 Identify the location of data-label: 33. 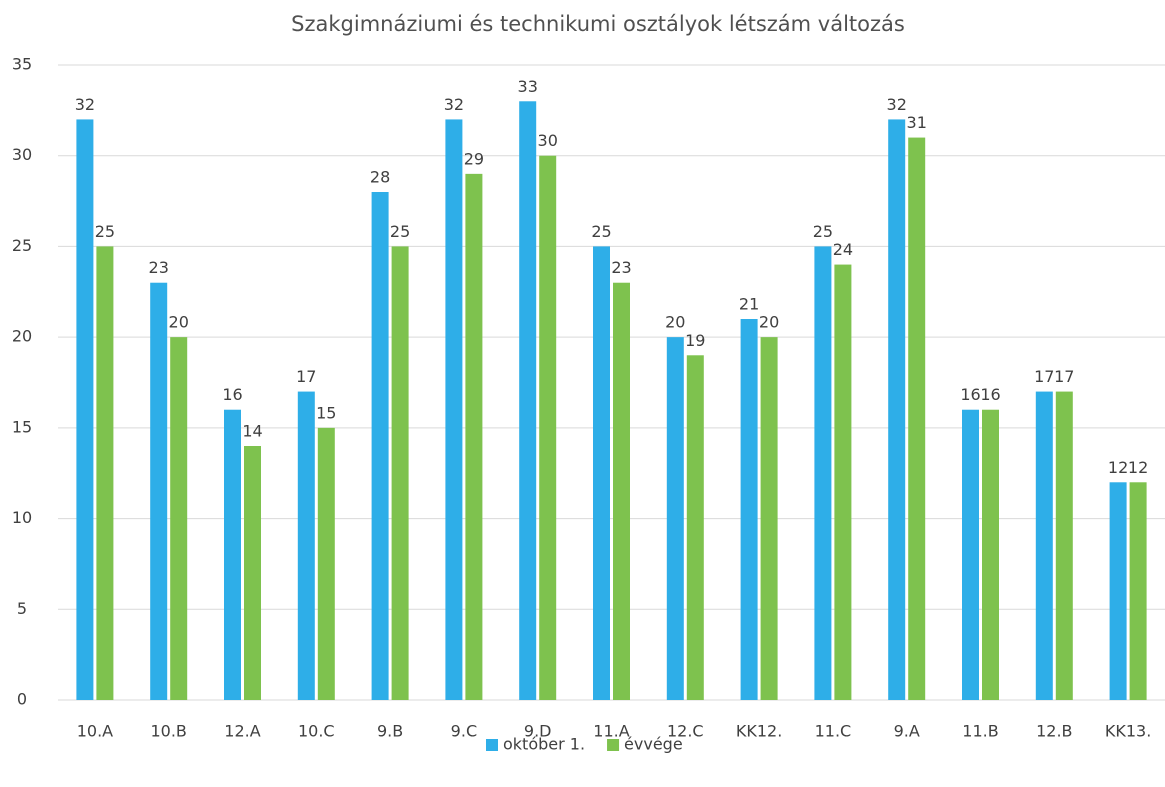
(528, 86).